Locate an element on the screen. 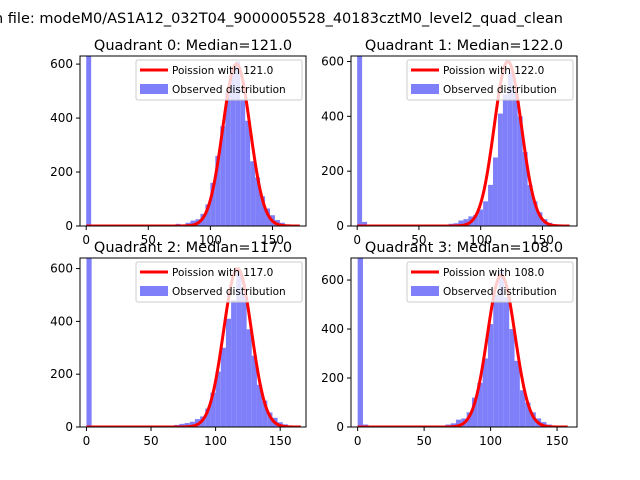 This screenshot has height=480, width=640. legend: Poission with 108.0 Observed distribution is located at coordinates (490, 282).